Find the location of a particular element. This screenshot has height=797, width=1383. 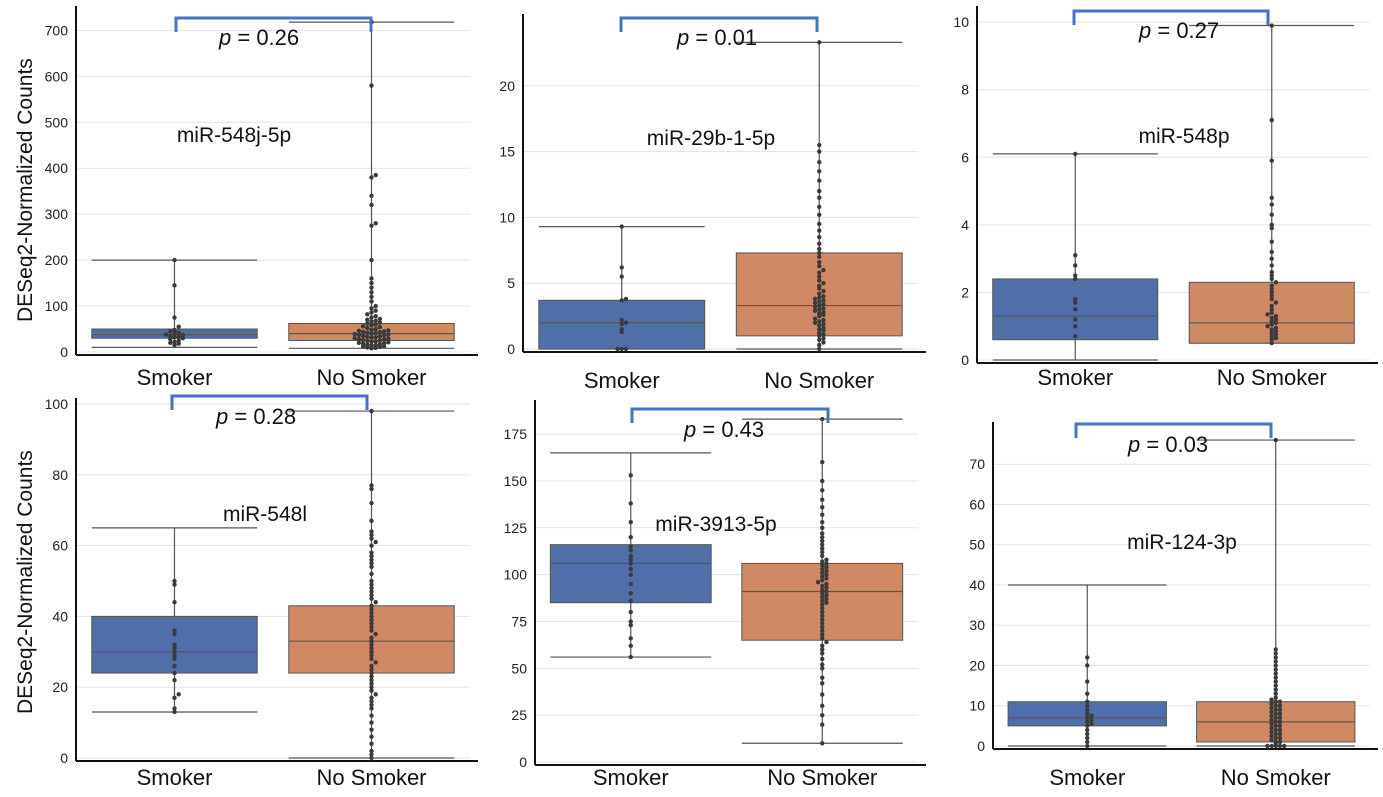

y-tick-label: 25 is located at coordinates (519, 715).